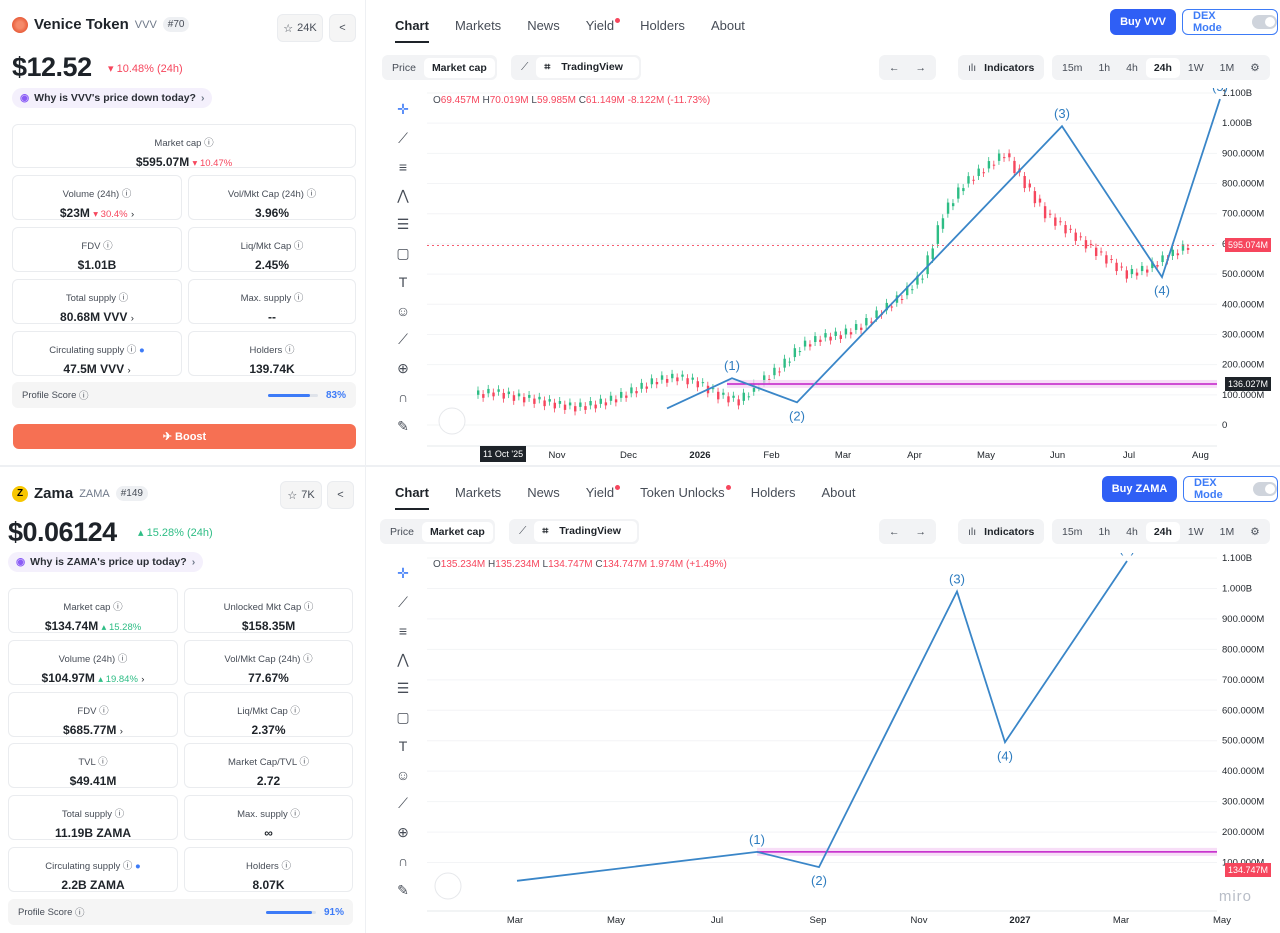 This screenshot has height=933, width=1280. Describe the element at coordinates (448, 886) in the screenshot. I see `tradingview-logo-icon` at that location.